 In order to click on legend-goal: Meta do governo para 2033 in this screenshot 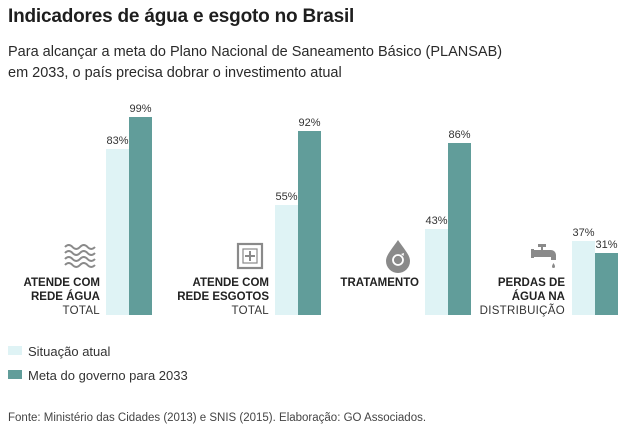, I will do `click(98, 375)`.